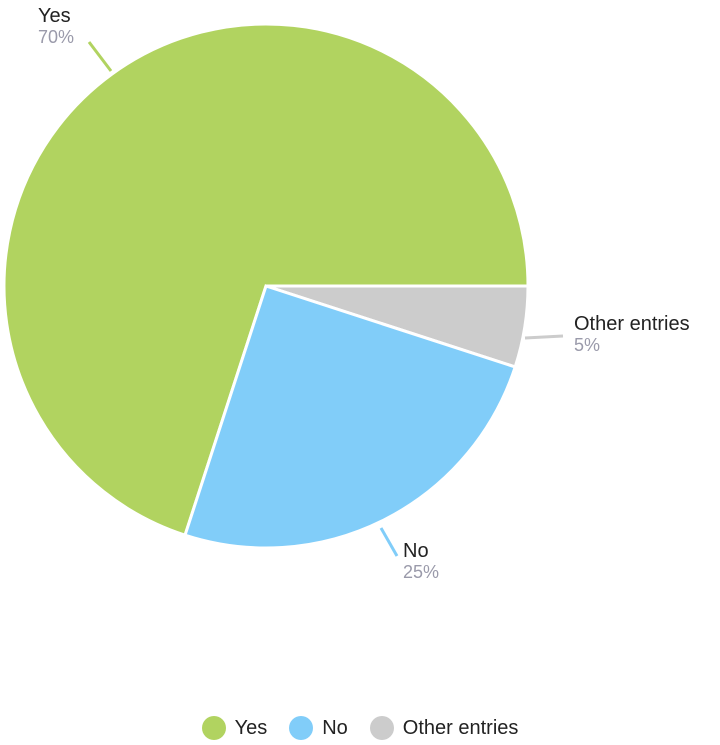 Image resolution: width=720 pixels, height=745 pixels. What do you see at coordinates (335, 727) in the screenshot?
I see `legend-label-no: No` at bounding box center [335, 727].